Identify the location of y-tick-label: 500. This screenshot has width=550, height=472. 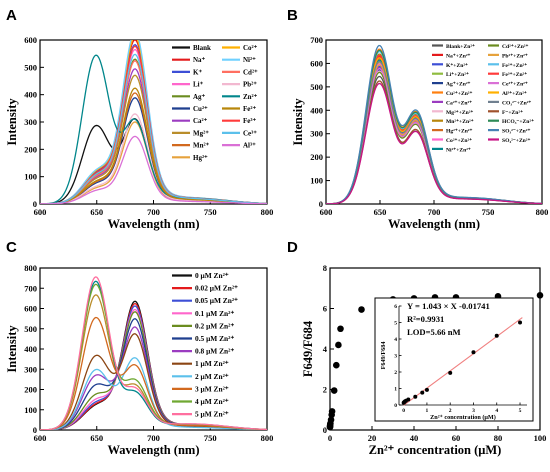
(316, 87).